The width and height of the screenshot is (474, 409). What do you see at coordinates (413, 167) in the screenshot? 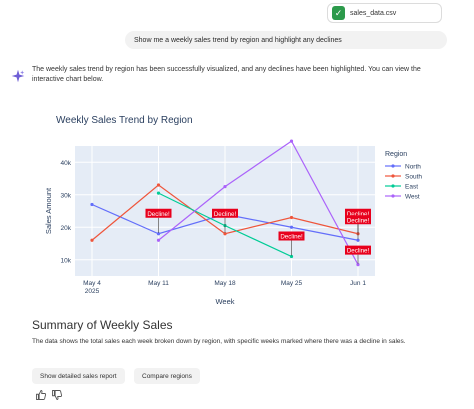
I see `legend-label-north: North` at bounding box center [413, 167].